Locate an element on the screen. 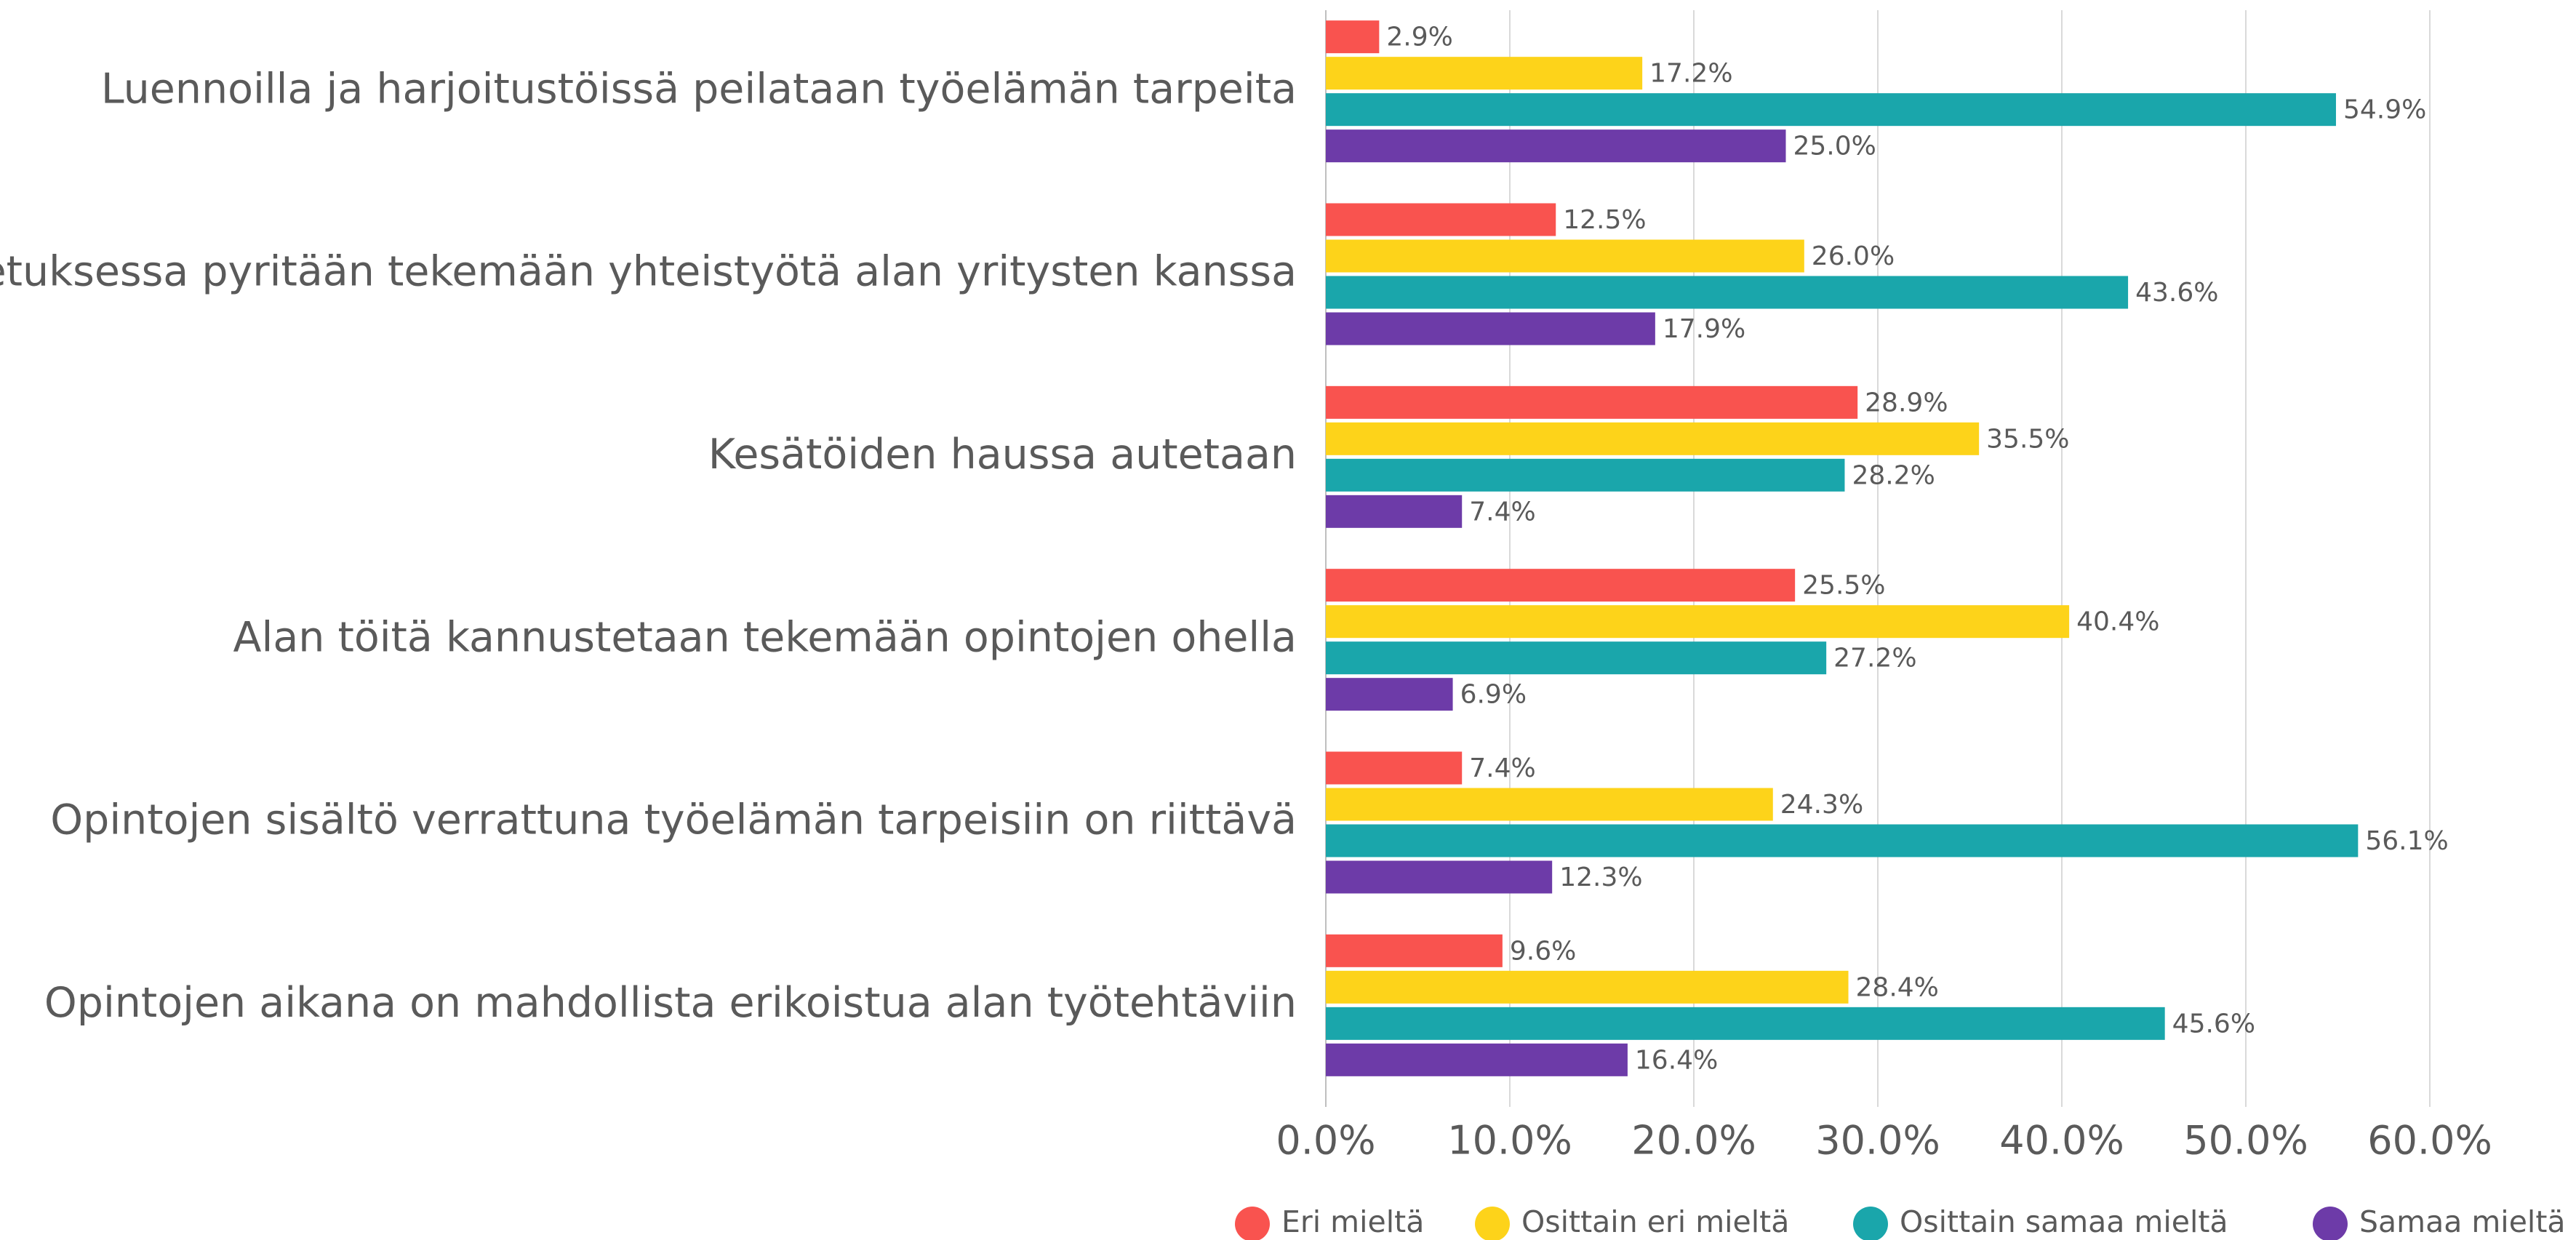 This screenshot has height=1240, width=2576. value-label: 12.3% is located at coordinates (1600, 877).